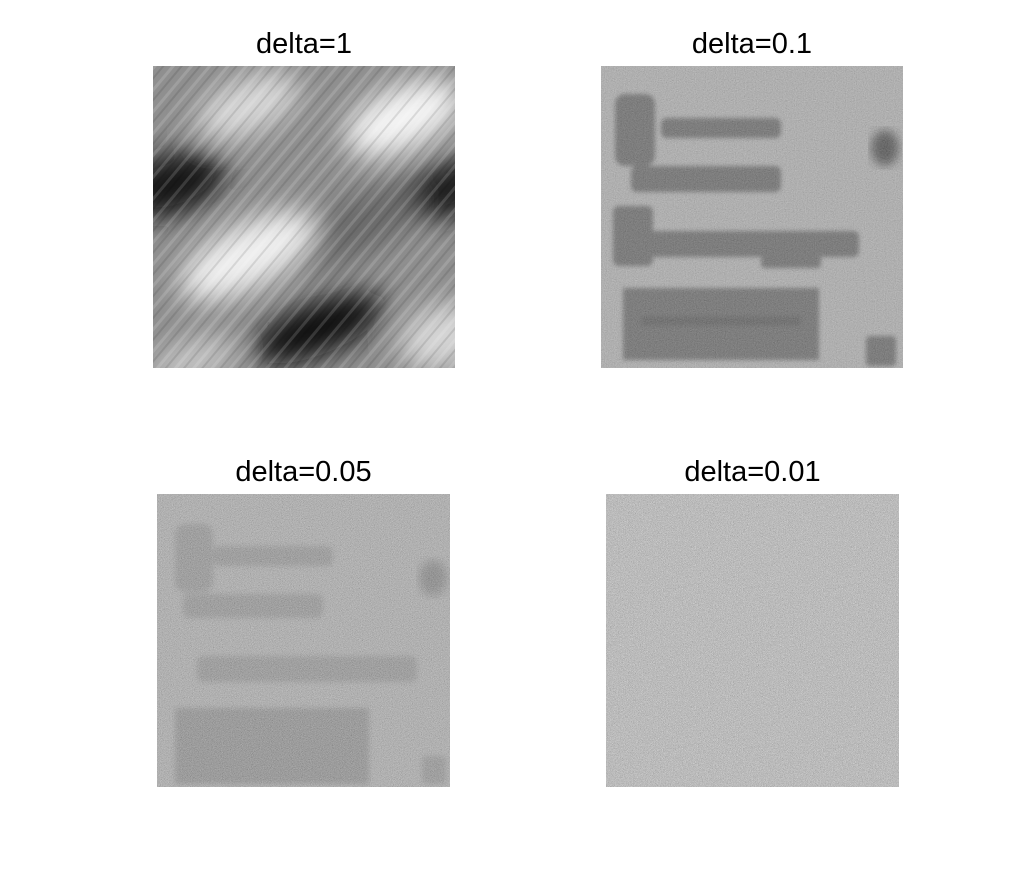 The image size is (1020, 884). What do you see at coordinates (304, 44) in the screenshot?
I see `panel-title-delta-1: delta=1` at bounding box center [304, 44].